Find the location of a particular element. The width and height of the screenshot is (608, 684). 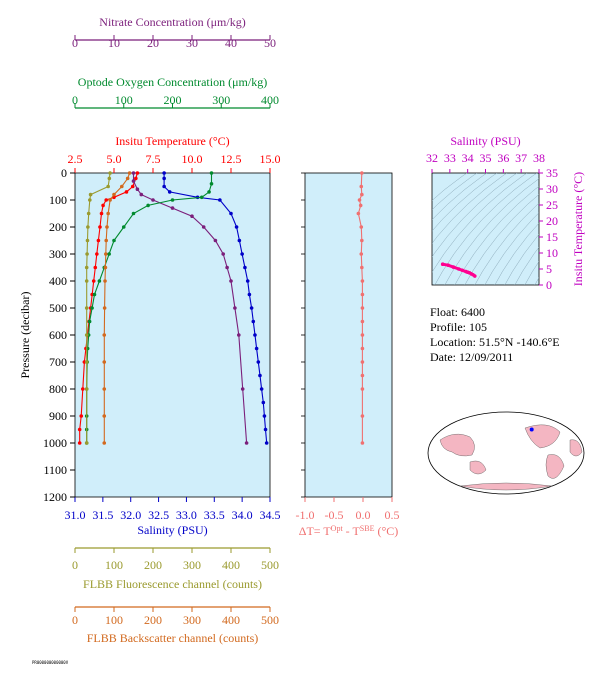

fluorescence-tick-label: 300 is located at coordinates (192, 565).